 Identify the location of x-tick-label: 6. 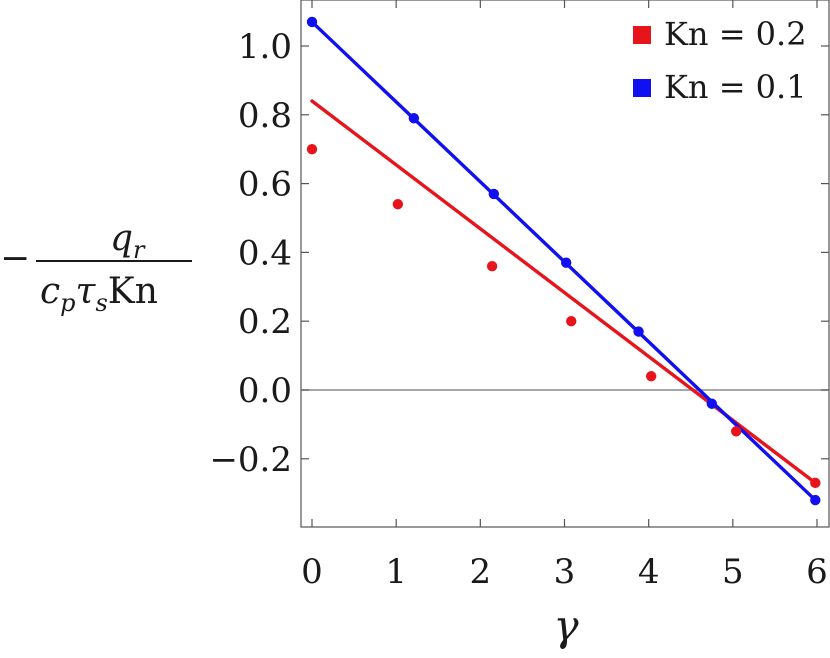
(817, 572).